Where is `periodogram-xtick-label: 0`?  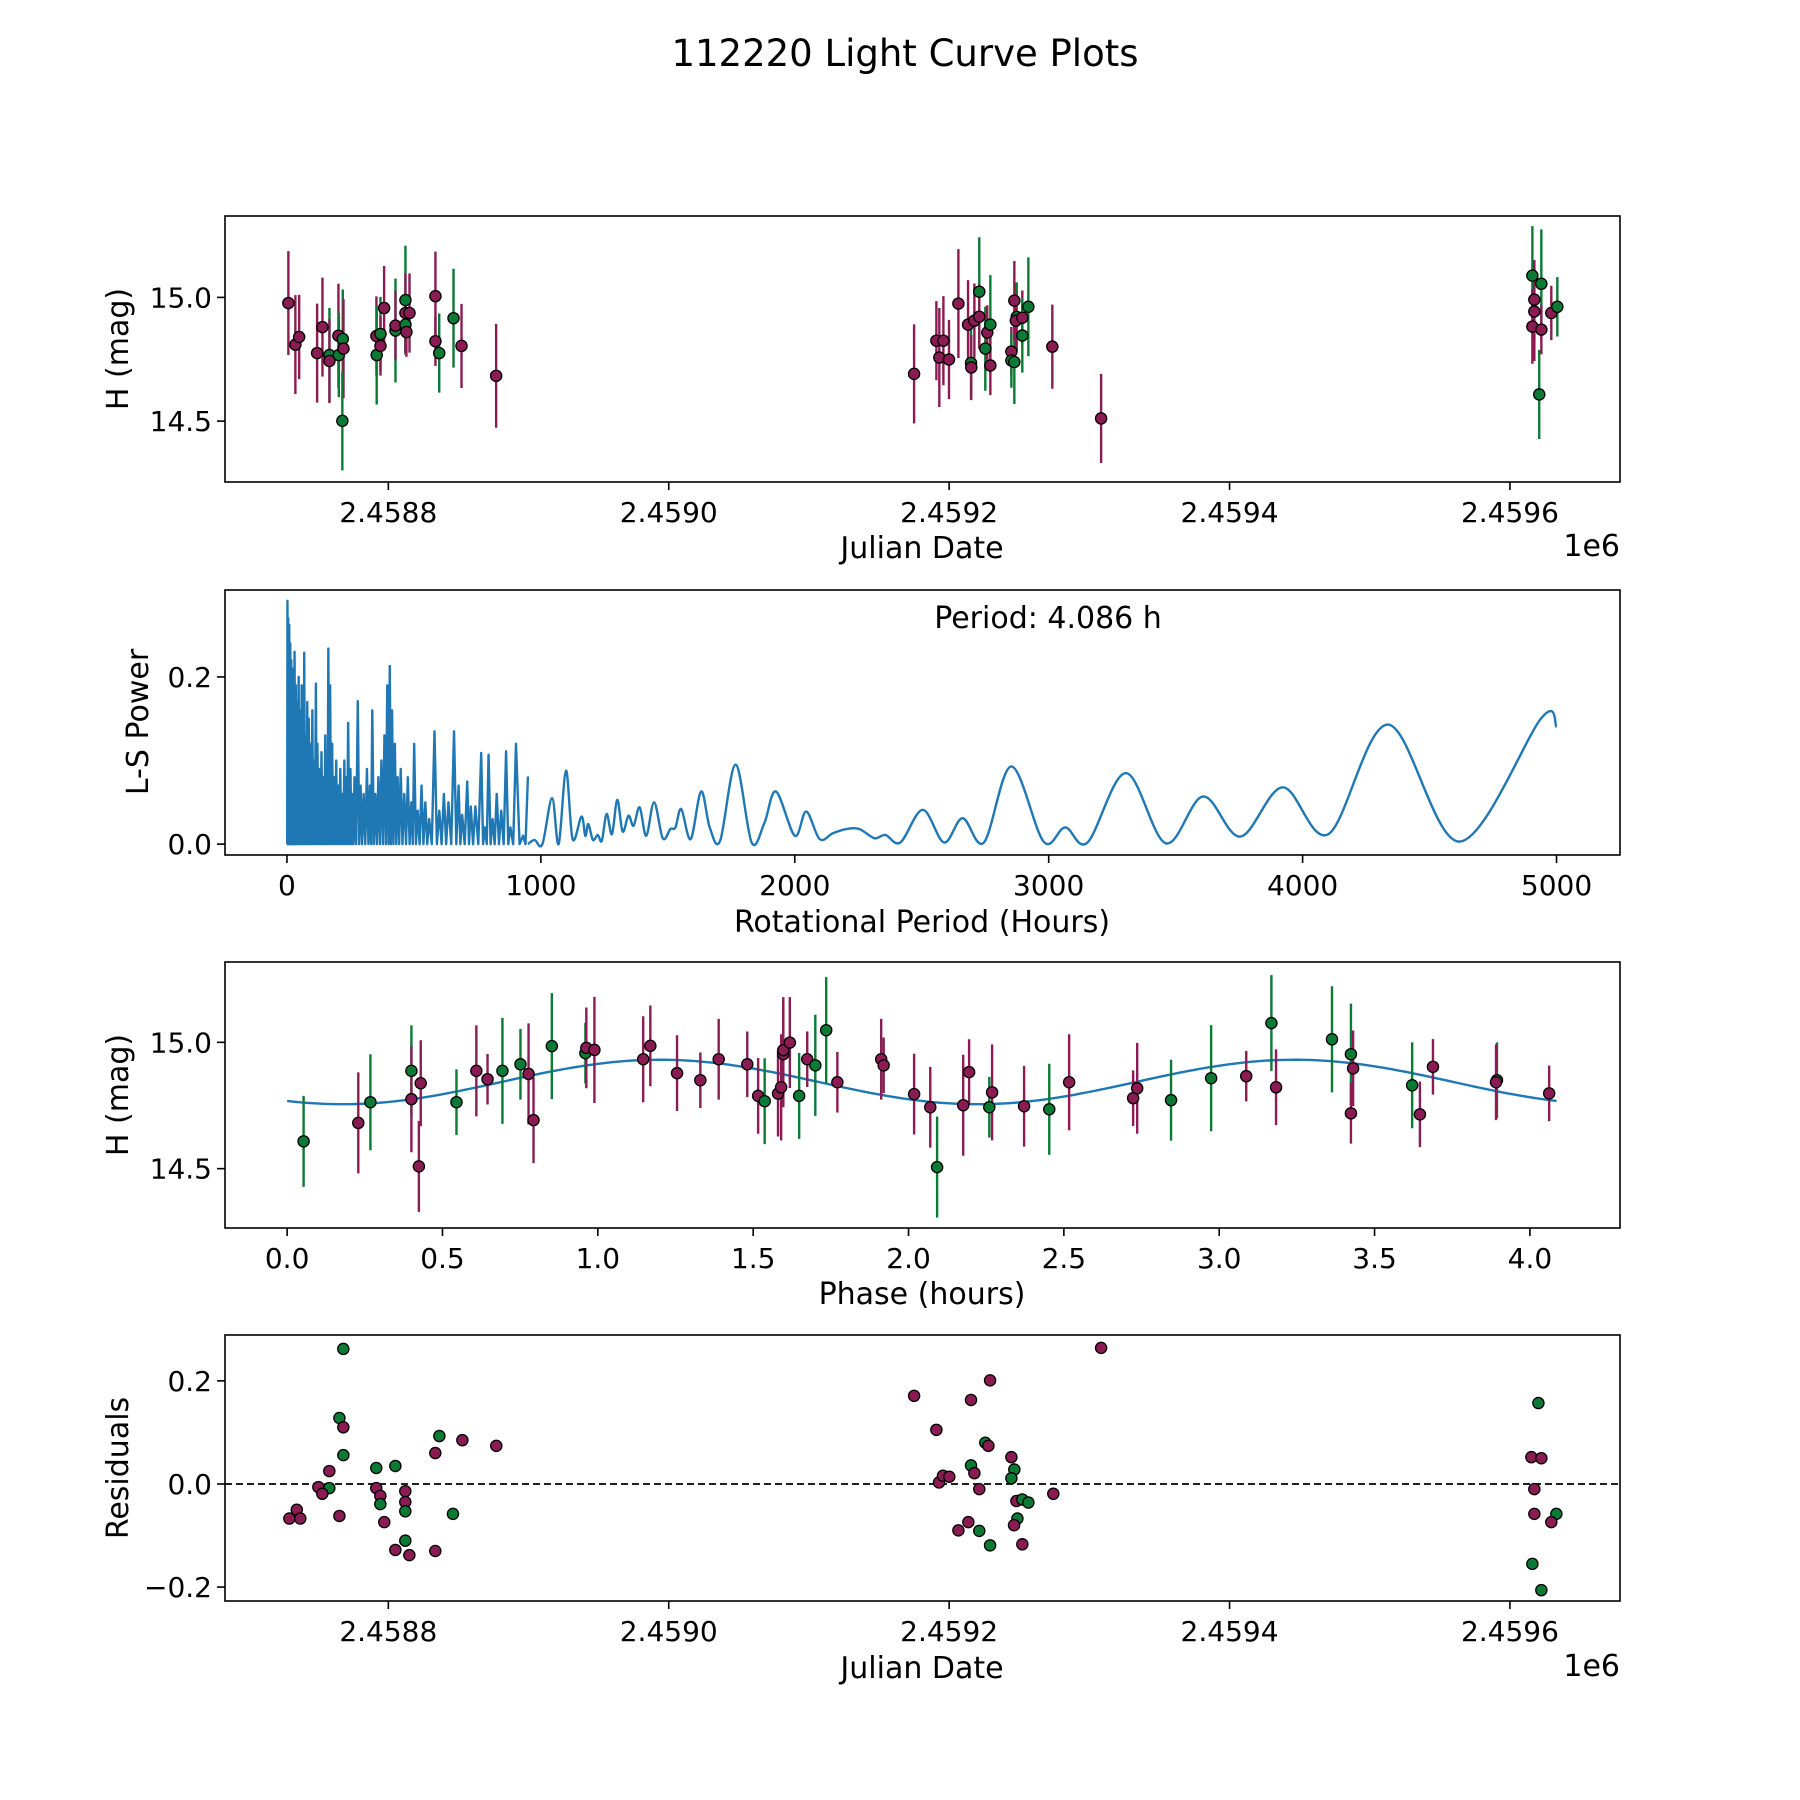 periodogram-xtick-label: 0 is located at coordinates (287, 885).